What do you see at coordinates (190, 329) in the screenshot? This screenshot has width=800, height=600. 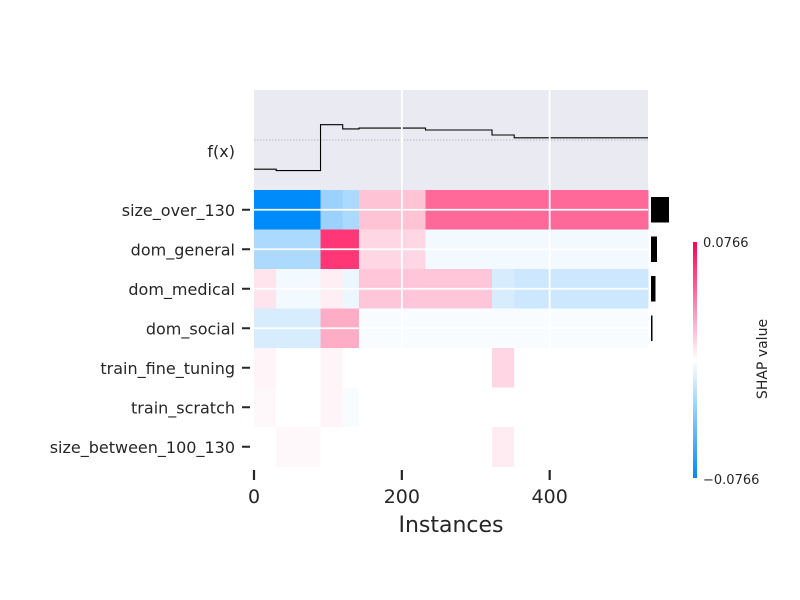 I see `feature-label: dom_social` at bounding box center [190, 329].